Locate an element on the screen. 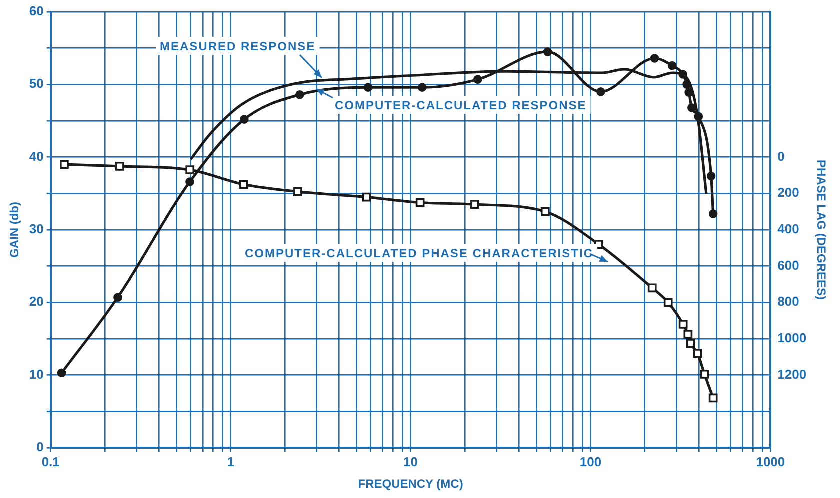 The height and width of the screenshot is (498, 840). x-axis-title: FREQUENCY (MC) is located at coordinates (411, 484).